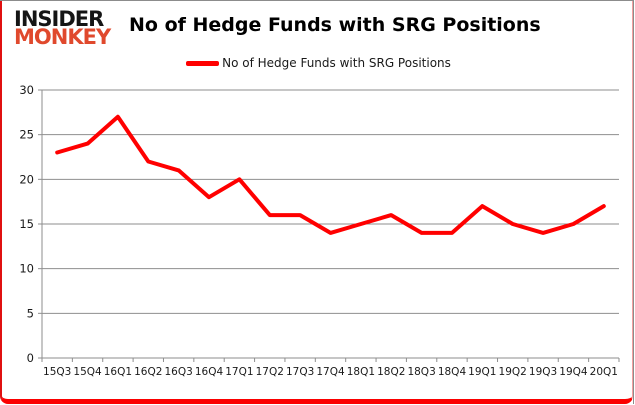 The image size is (635, 405). What do you see at coordinates (361, 372) in the screenshot?
I see `xtick-label-18Q1: 18Q1` at bounding box center [361, 372].